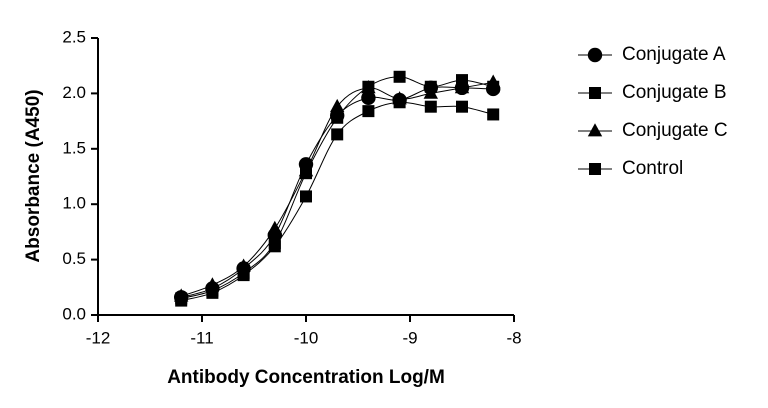  What do you see at coordinates (74, 147) in the screenshot?
I see `y-tick-label: 1.5` at bounding box center [74, 147].